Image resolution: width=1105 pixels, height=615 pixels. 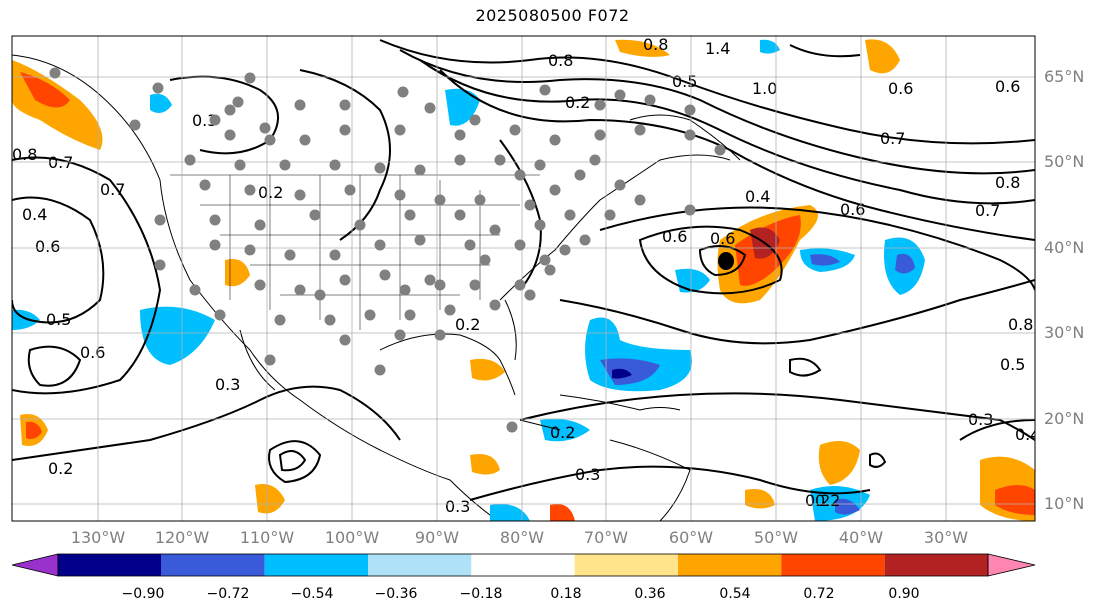 I want to click on colorbar-frame, so click(x=523, y=565).